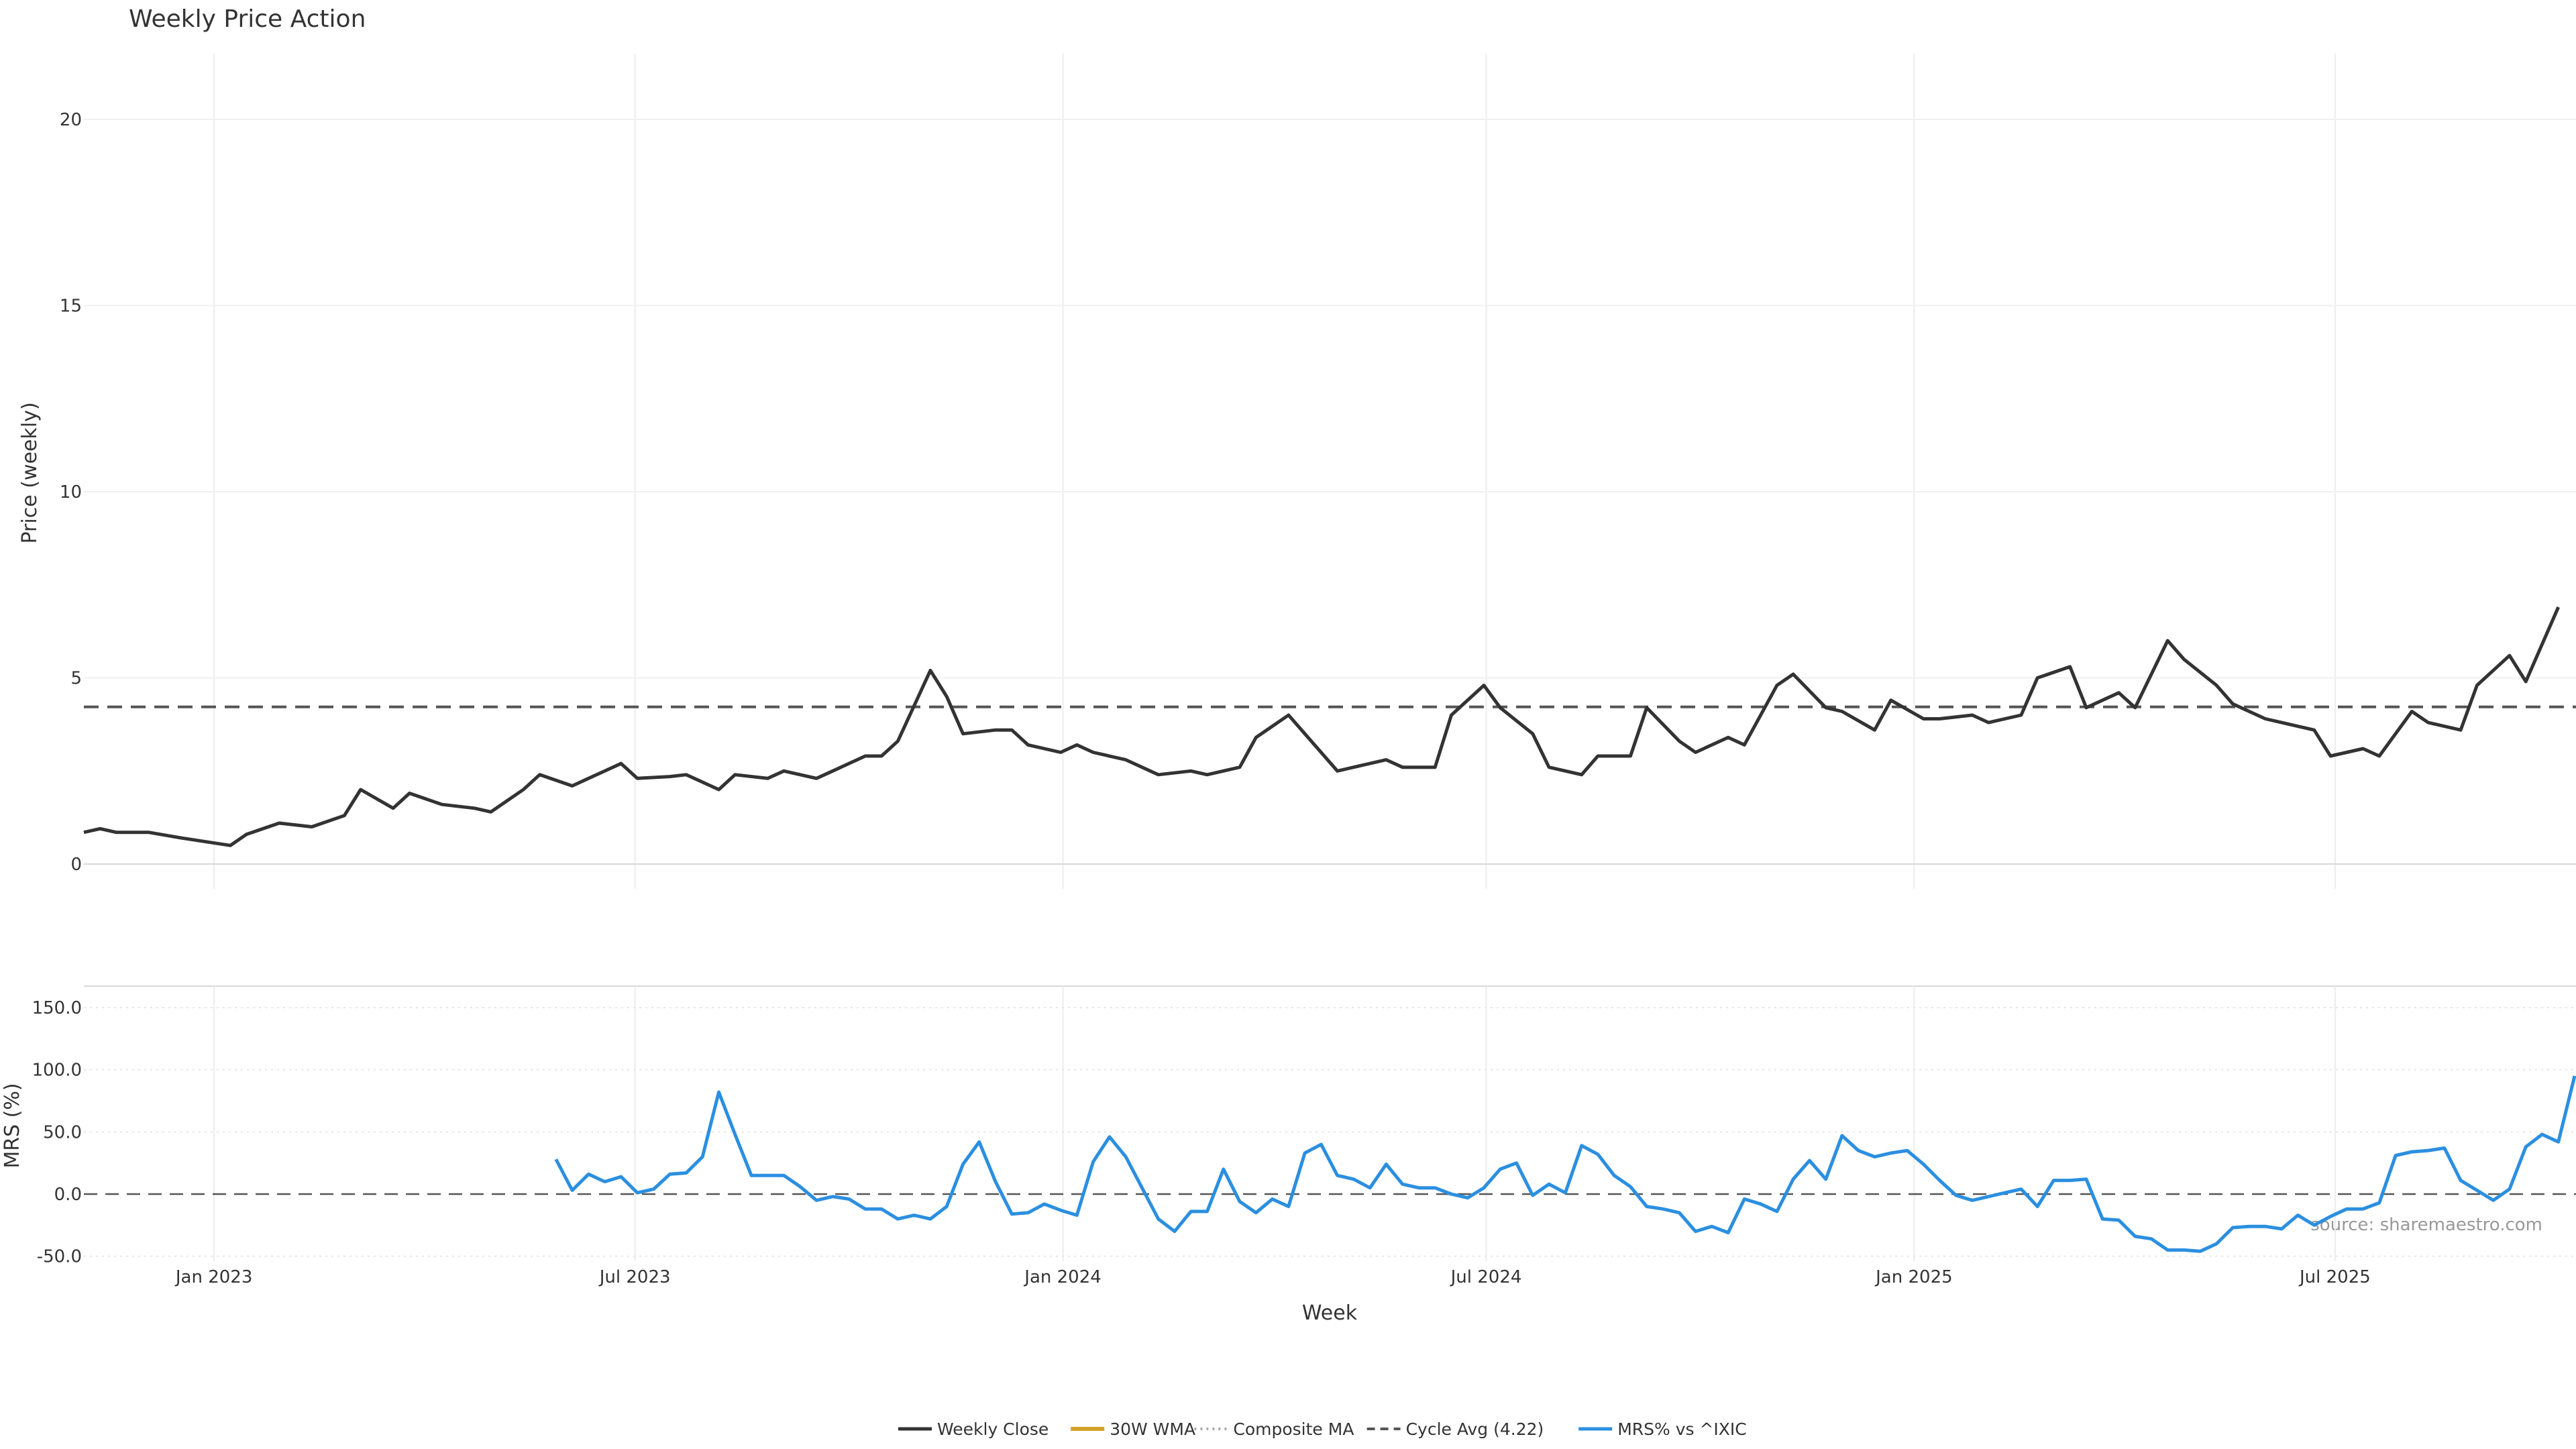 This screenshot has height=1449, width=2576. I want to click on price-y-tick: 10, so click(71, 492).